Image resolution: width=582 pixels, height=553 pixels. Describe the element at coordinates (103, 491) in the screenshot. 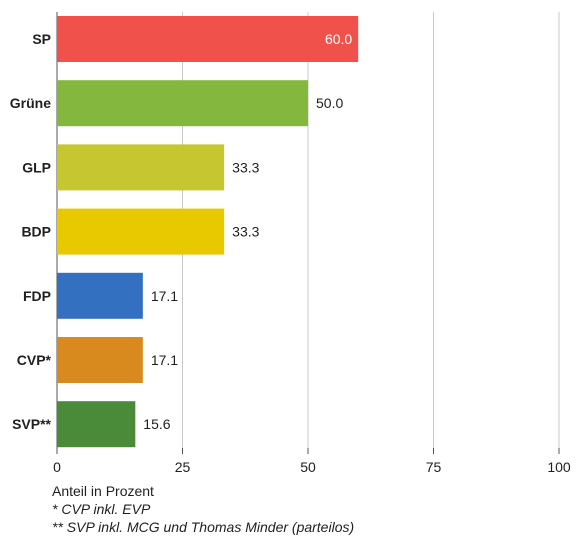

I see `x-axis-label: Anteil in Prozent` at that location.